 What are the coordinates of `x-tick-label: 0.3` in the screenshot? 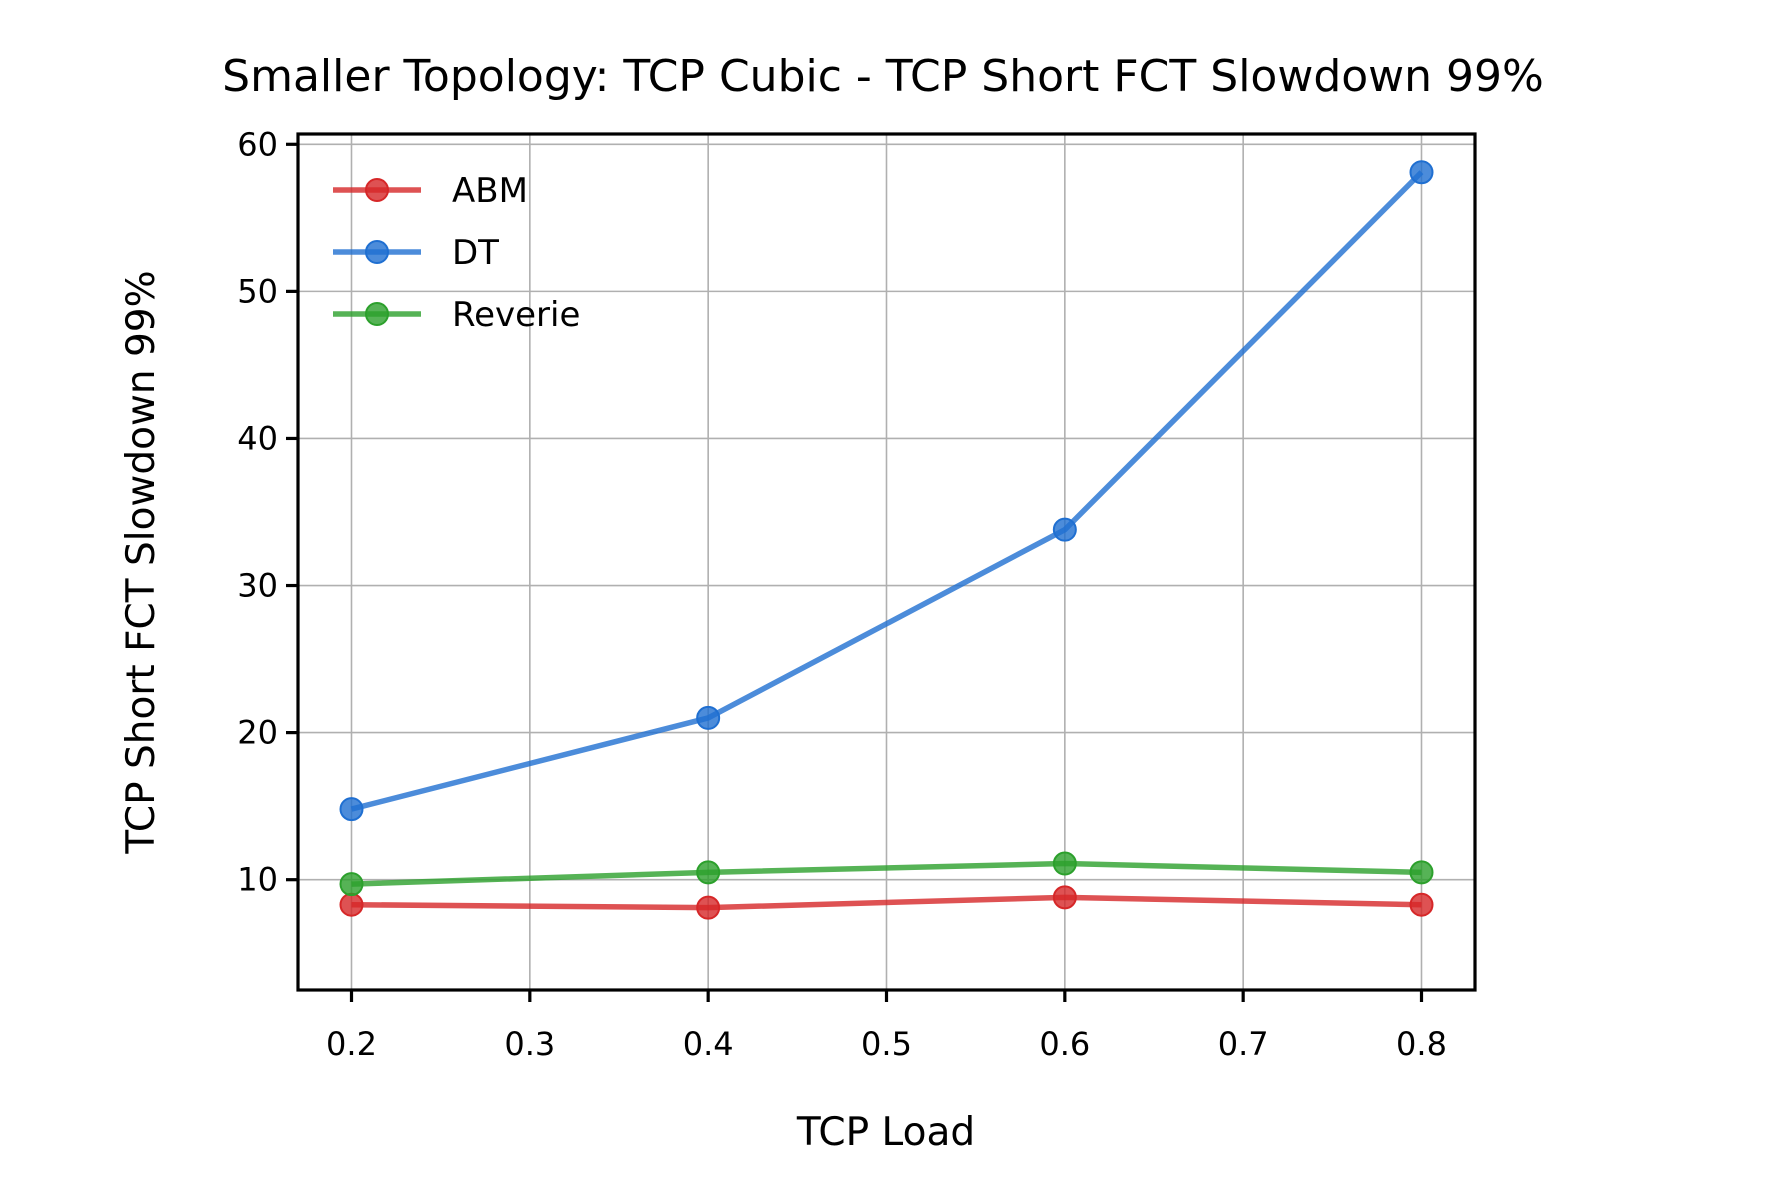 It's located at (529, 1044).